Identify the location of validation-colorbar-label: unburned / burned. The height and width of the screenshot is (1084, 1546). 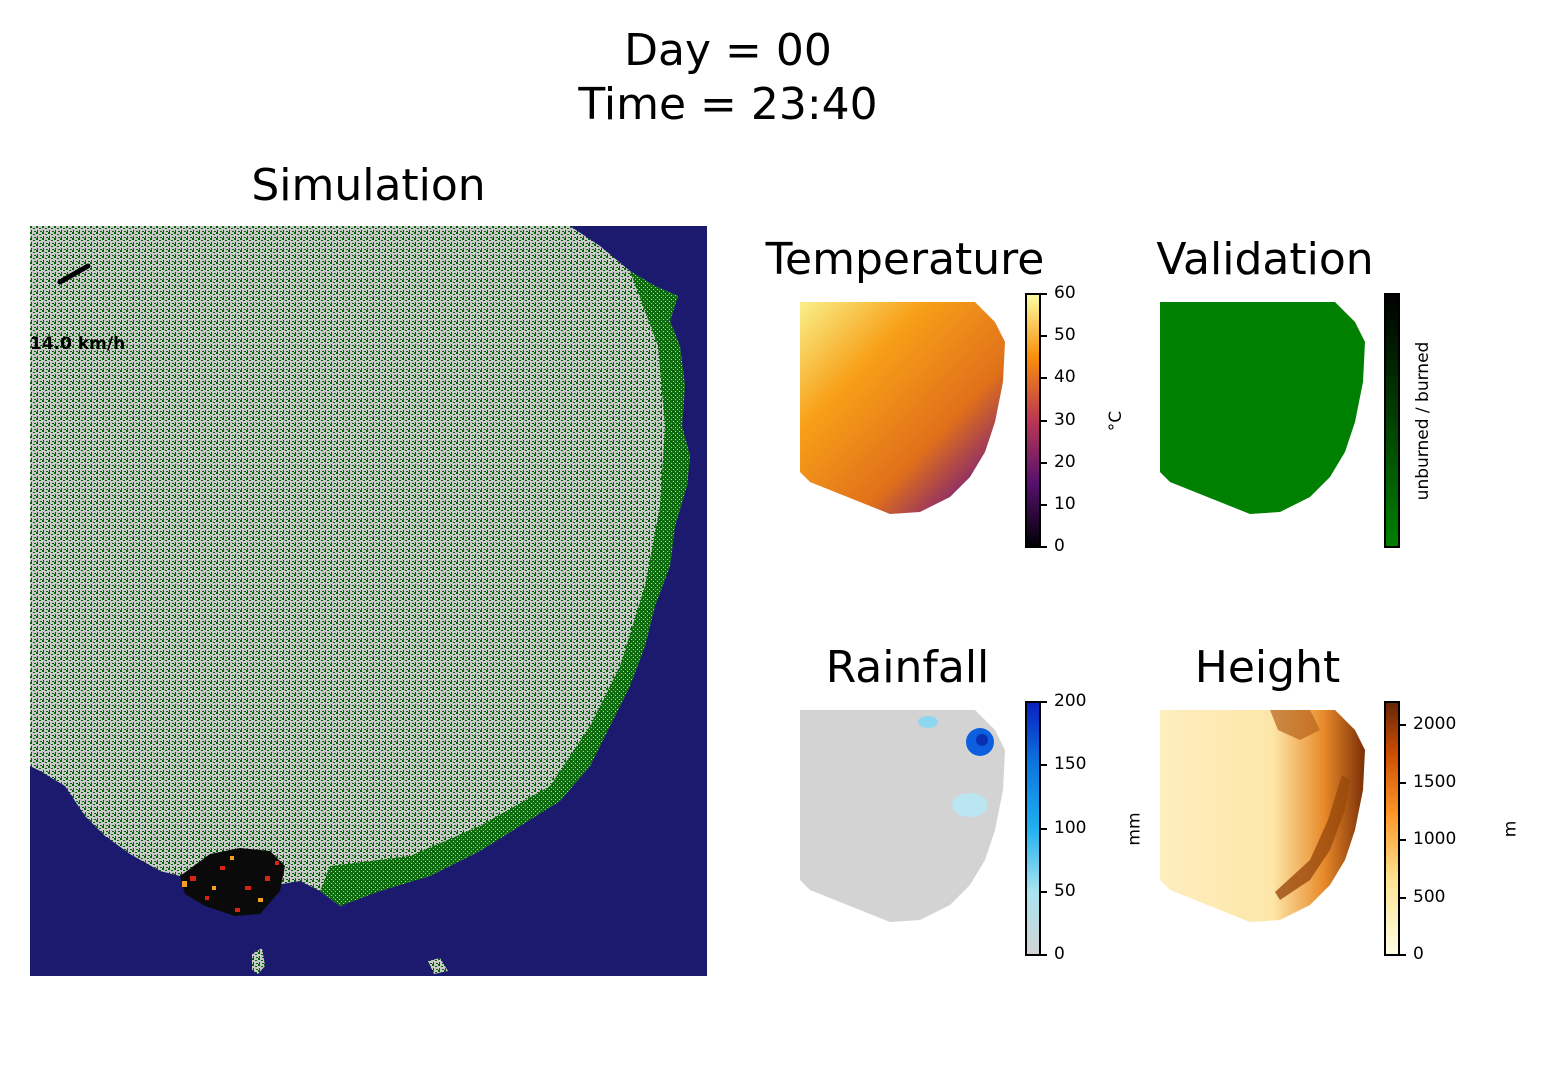
(1423, 421).